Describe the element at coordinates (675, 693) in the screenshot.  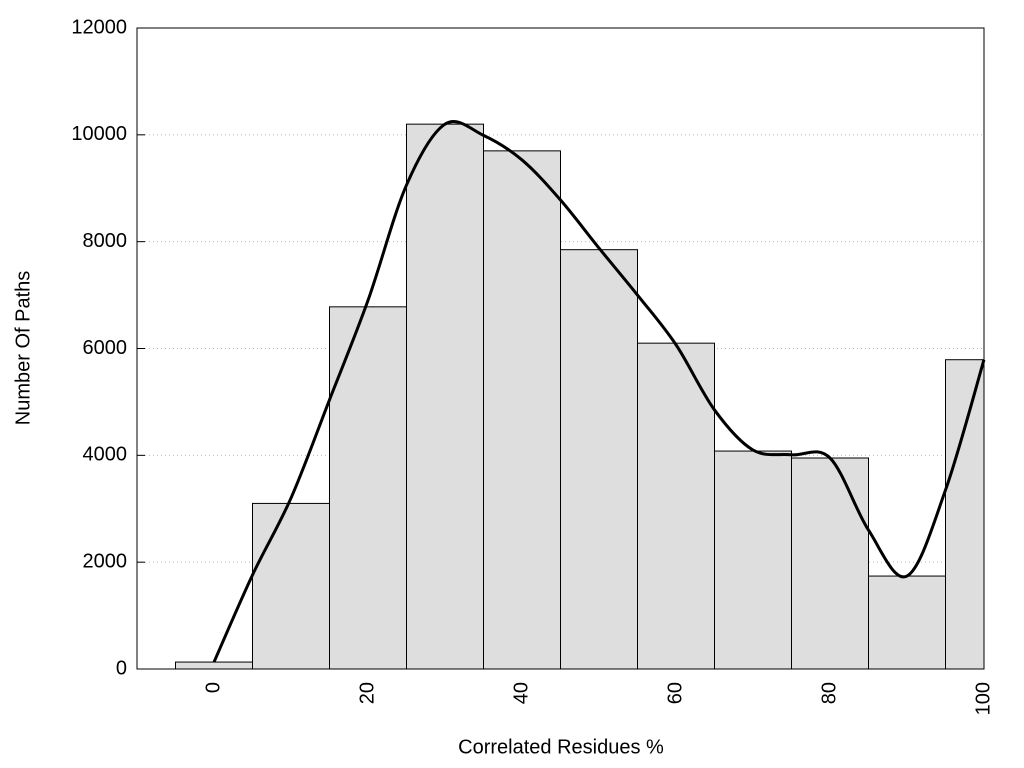
I see `x-tick-label: 60` at that location.